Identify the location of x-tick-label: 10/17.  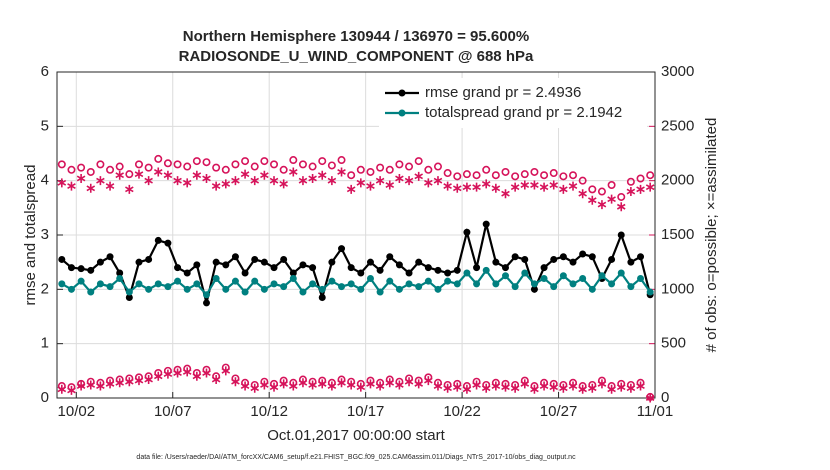
(366, 411).